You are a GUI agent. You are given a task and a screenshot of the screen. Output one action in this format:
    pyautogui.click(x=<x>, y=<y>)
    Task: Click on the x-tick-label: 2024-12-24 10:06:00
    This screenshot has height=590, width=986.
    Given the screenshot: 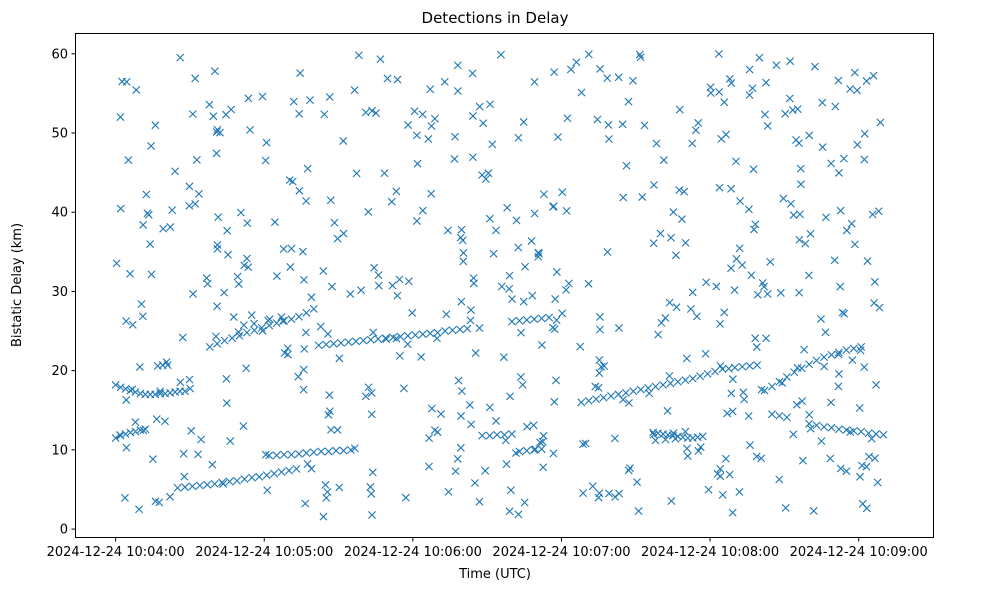 What is the action you would take?
    pyautogui.click(x=413, y=552)
    